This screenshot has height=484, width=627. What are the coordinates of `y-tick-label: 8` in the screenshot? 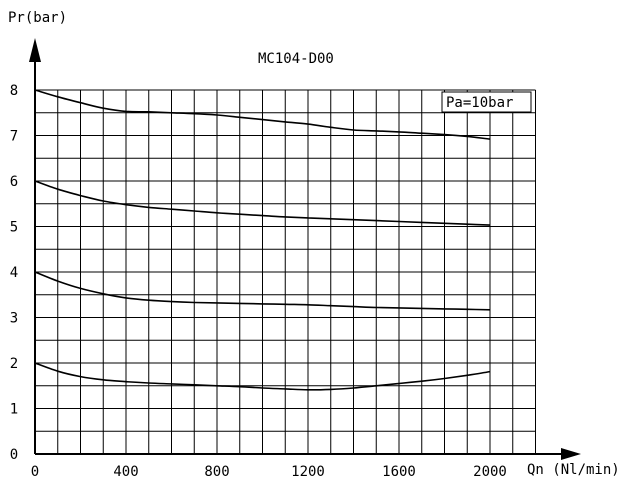 It's located at (14, 91).